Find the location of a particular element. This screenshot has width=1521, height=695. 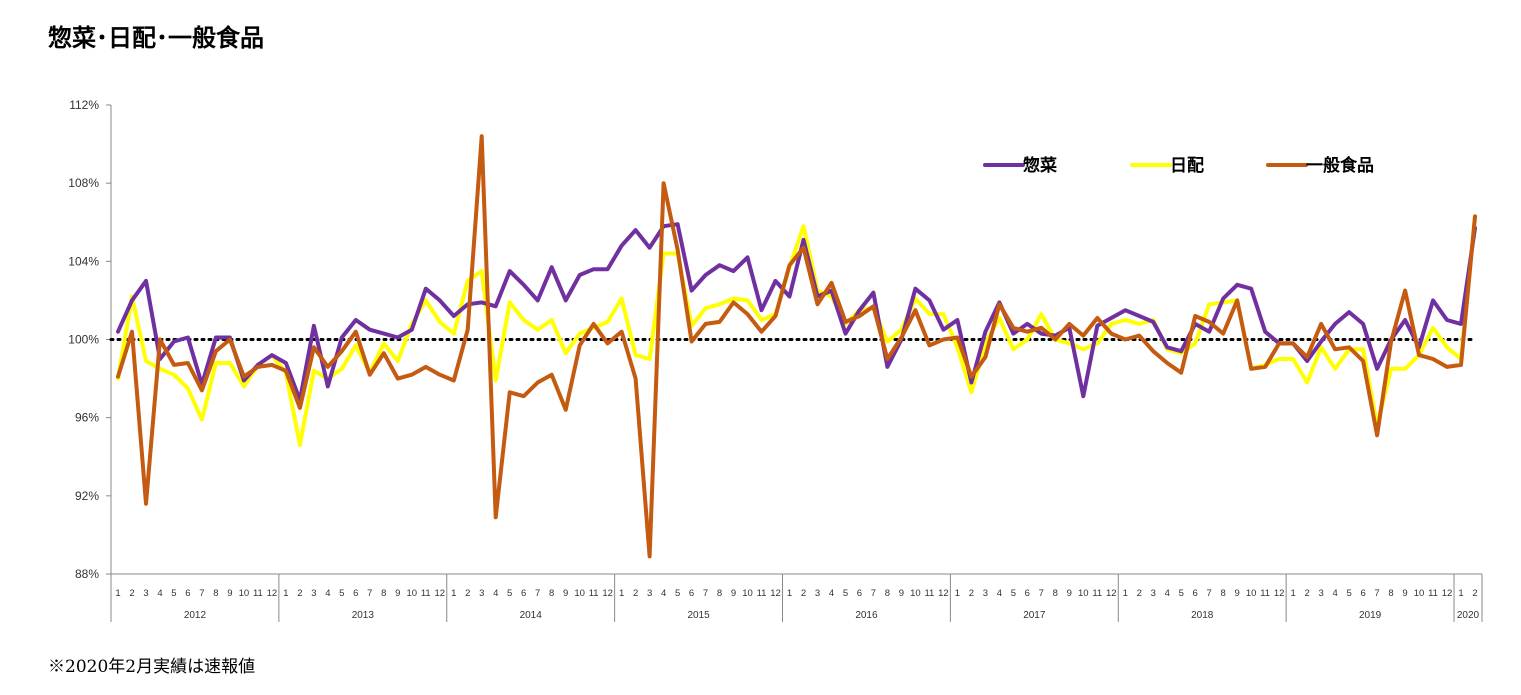

legend-label: 一般食品 is located at coordinates (1340, 165).